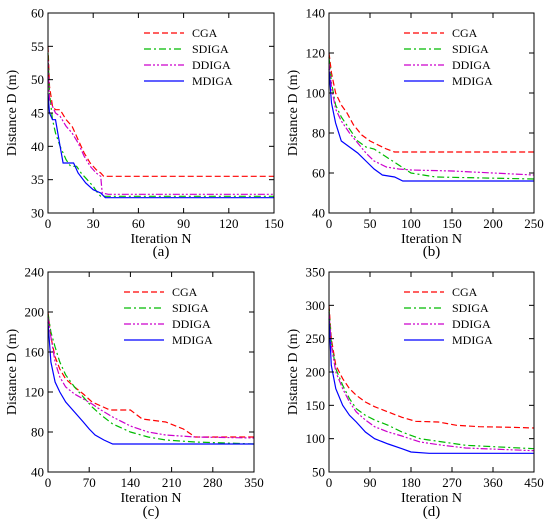 The width and height of the screenshot is (550, 529). I want to click on panel-caption: (c), so click(151, 512).